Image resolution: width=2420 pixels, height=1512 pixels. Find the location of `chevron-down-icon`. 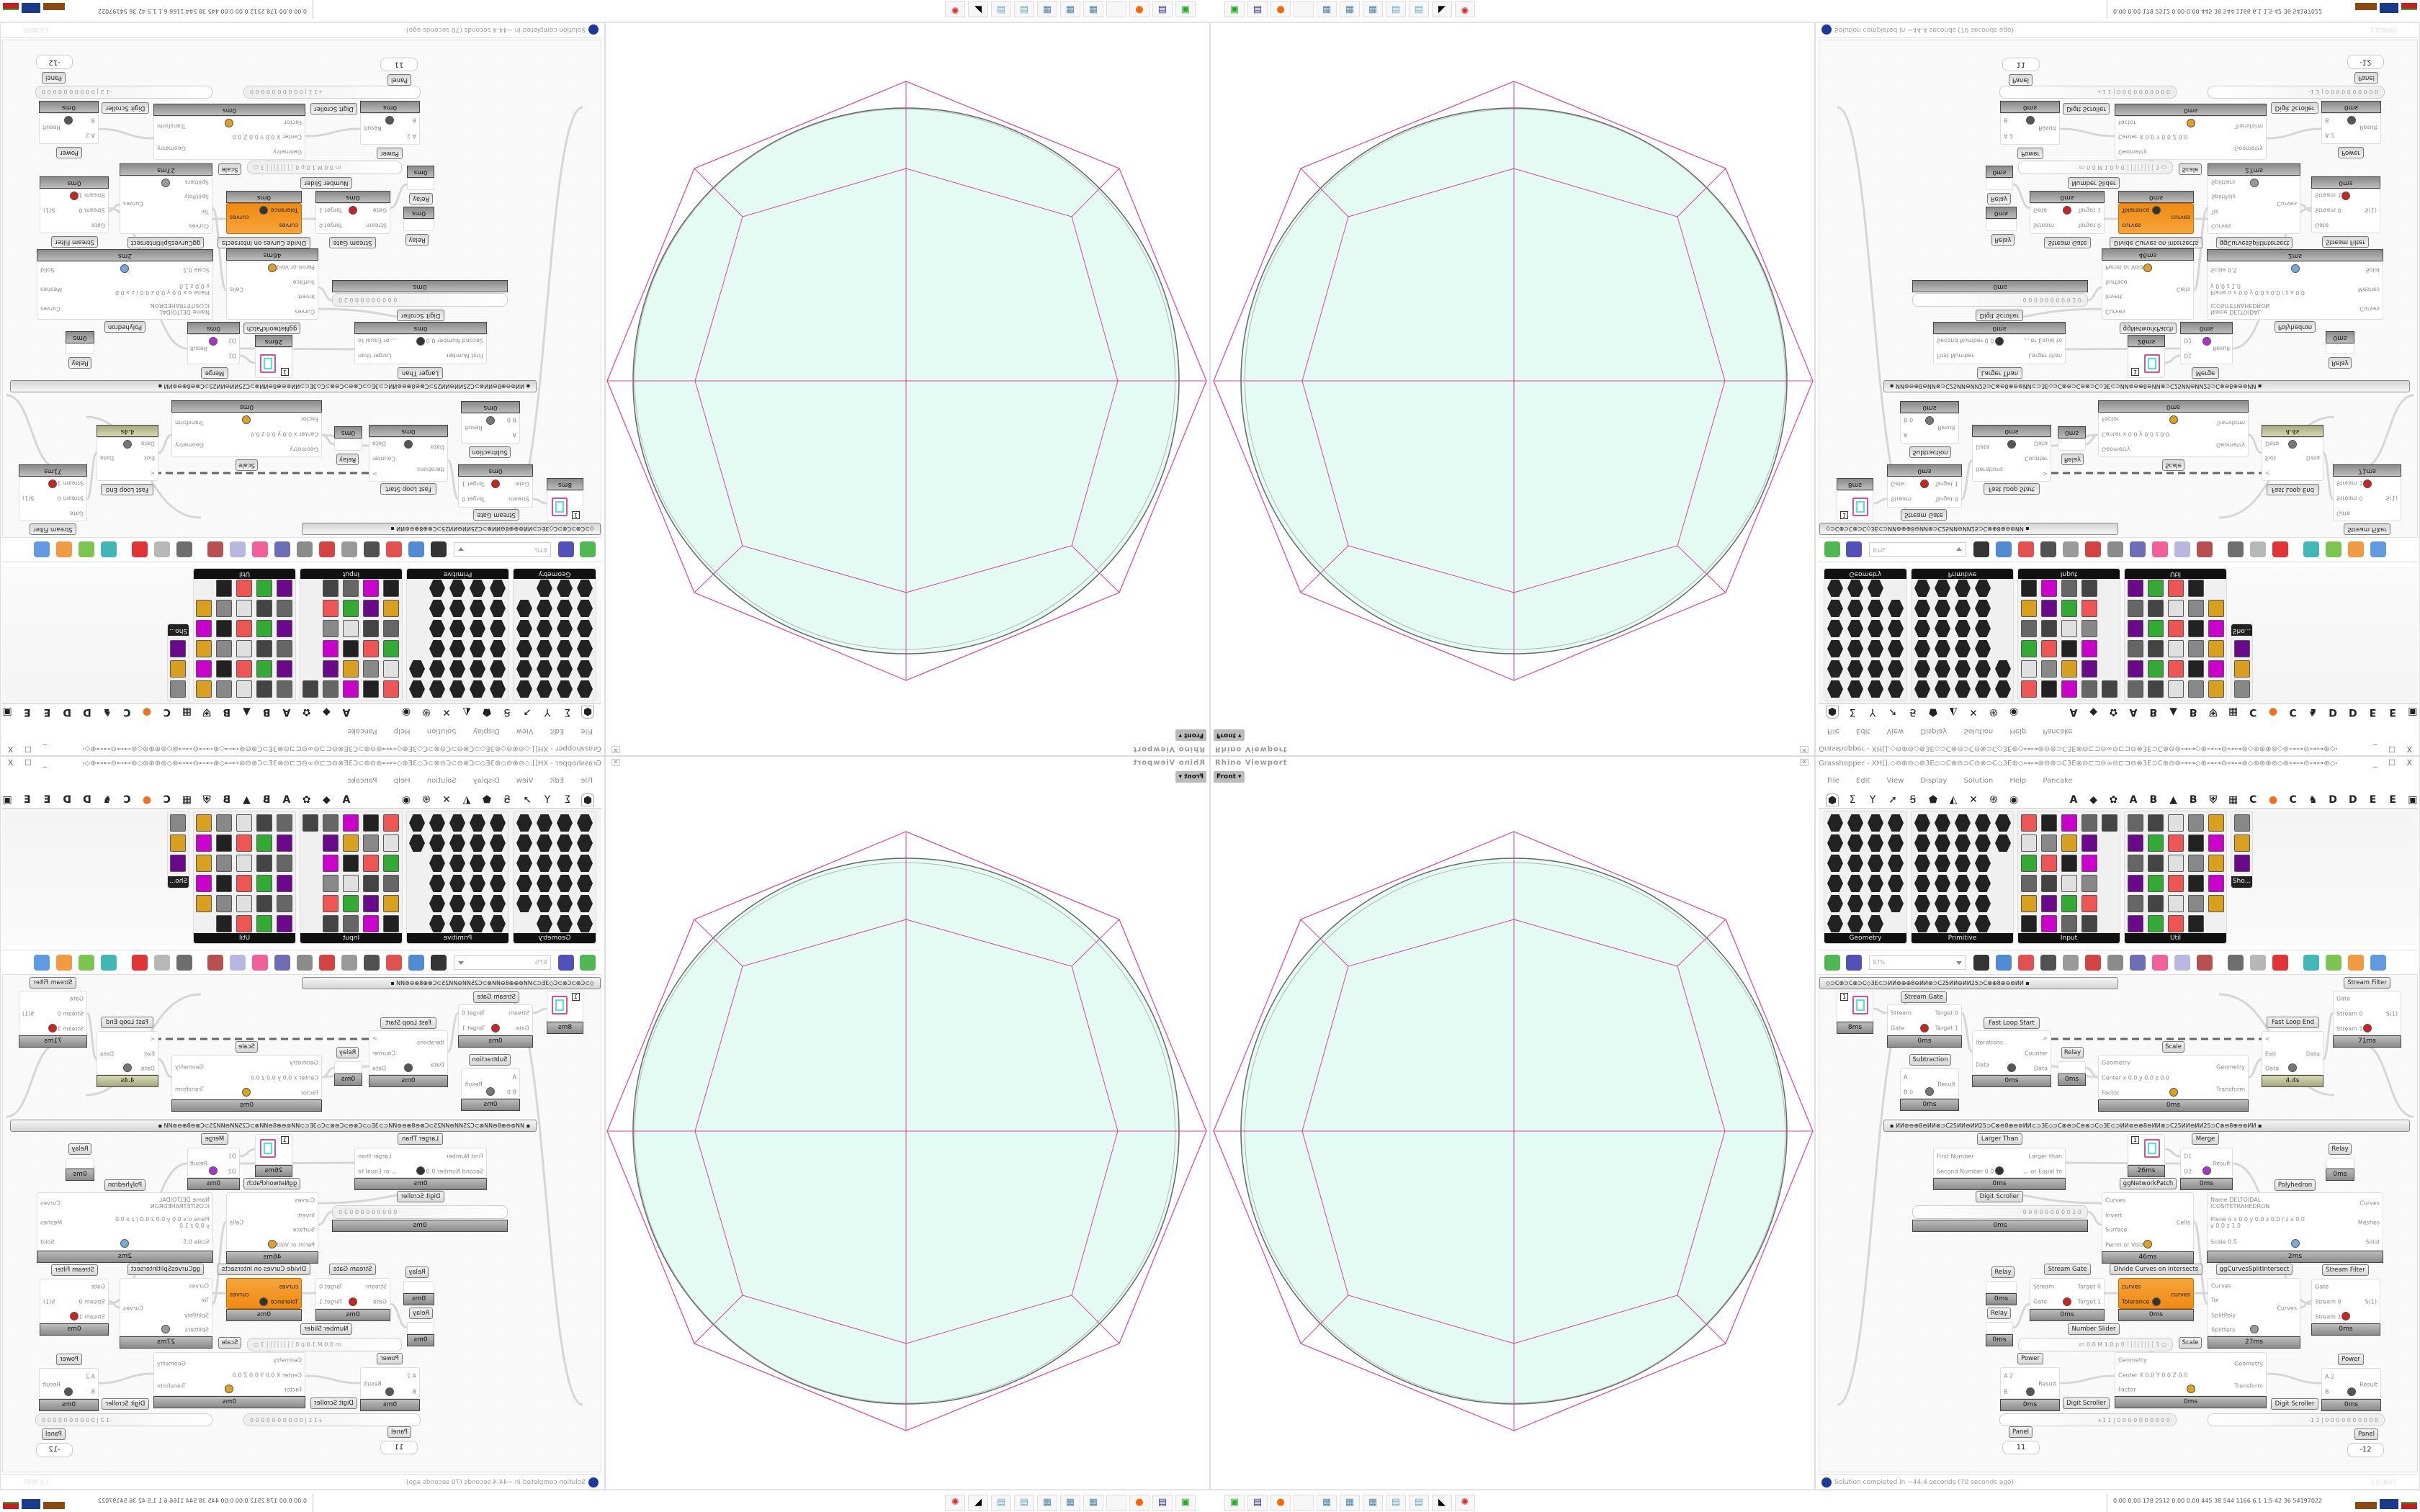

chevron-down-icon is located at coordinates (1959, 963).